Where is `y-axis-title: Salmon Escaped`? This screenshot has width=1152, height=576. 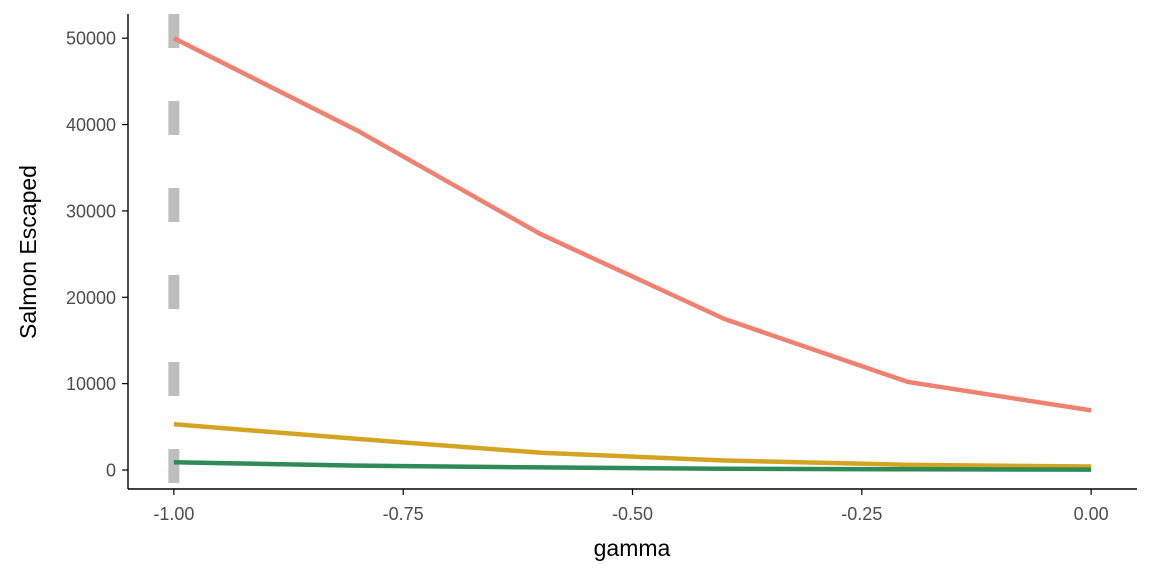 y-axis-title: Salmon Escaped is located at coordinates (28, 252).